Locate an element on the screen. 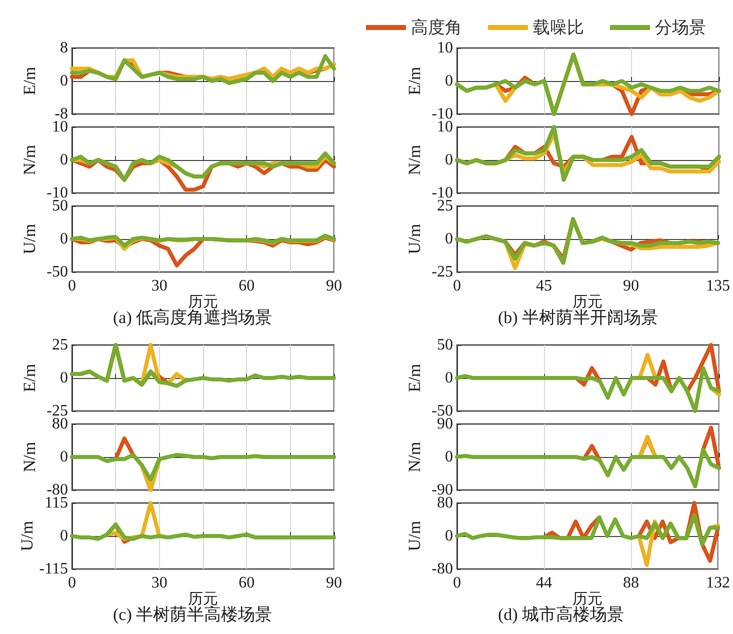 The image size is (733, 634). text: (a) 低高度角遮挡场景 is located at coordinates (192, 317).